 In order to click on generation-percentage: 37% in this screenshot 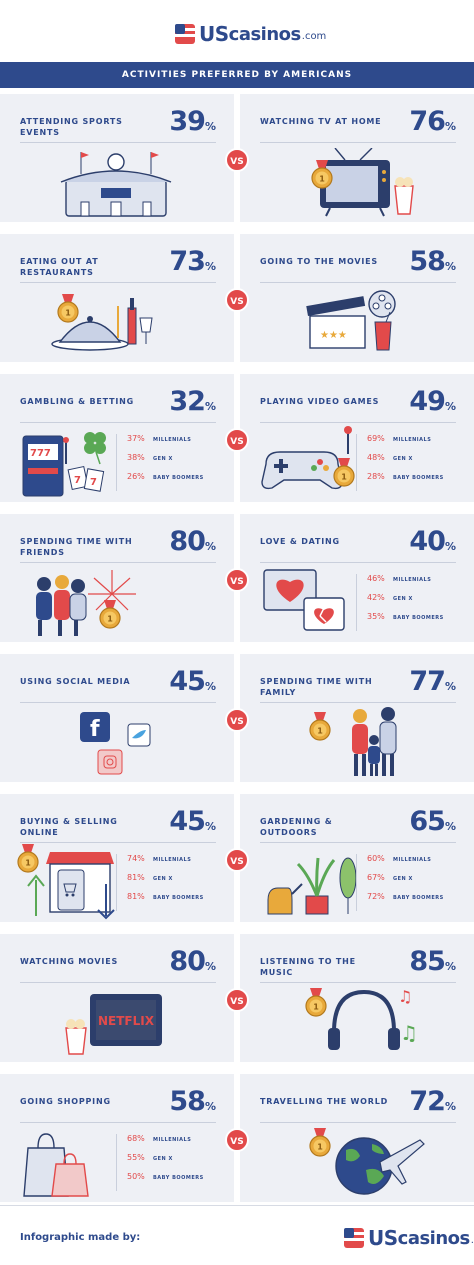, I will do `click(136, 438)`.